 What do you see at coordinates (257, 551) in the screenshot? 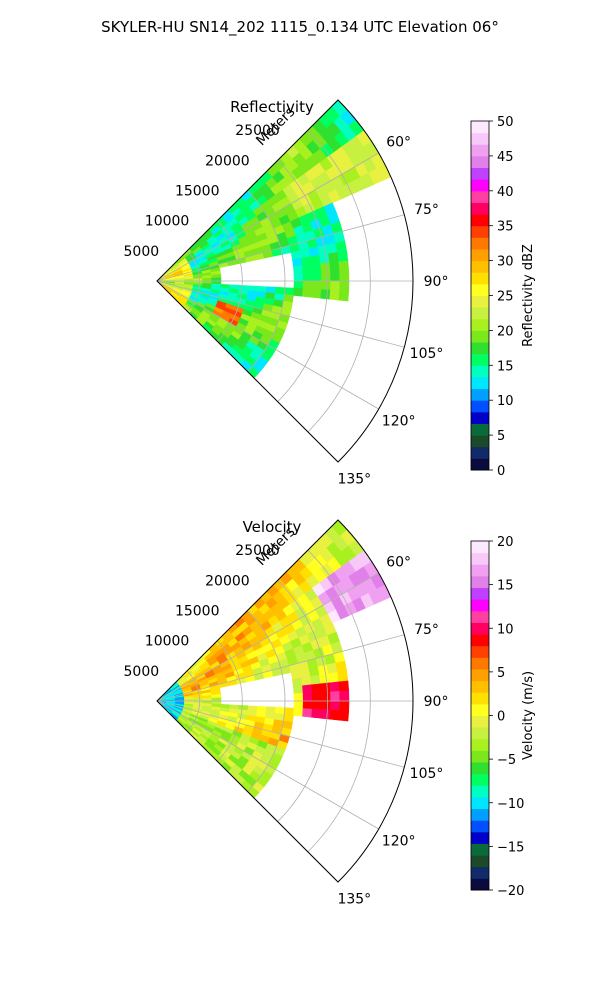
I see `range-tick-label: 25000` at bounding box center [257, 551].